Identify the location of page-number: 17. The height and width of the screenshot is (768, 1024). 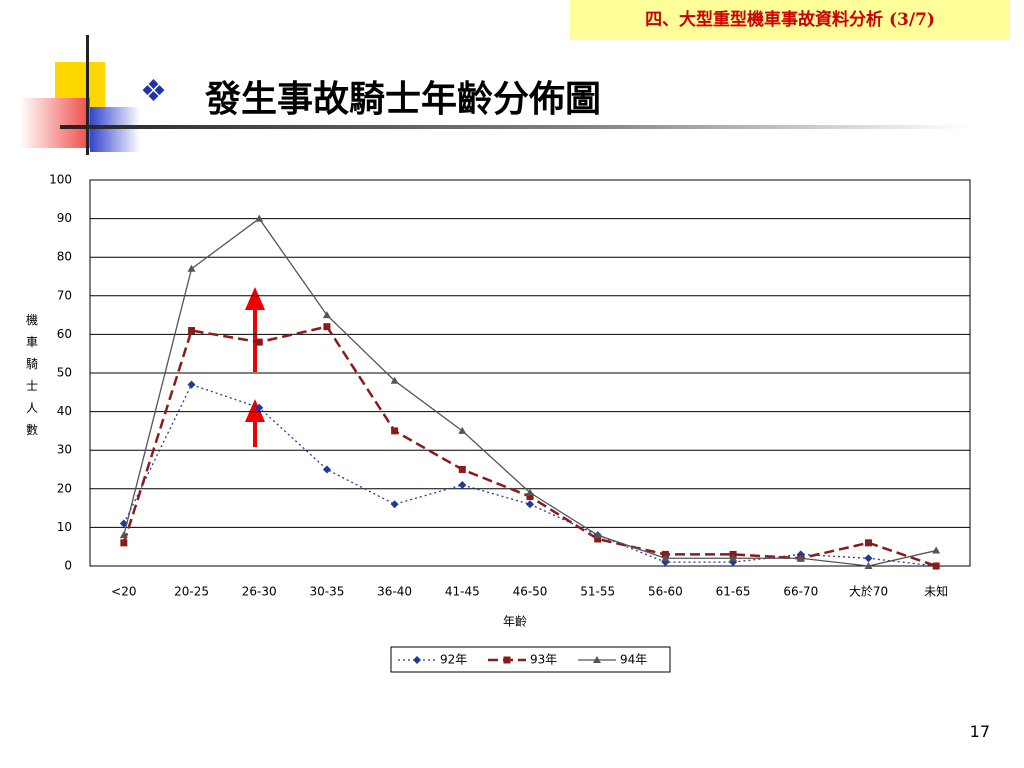
(979, 731).